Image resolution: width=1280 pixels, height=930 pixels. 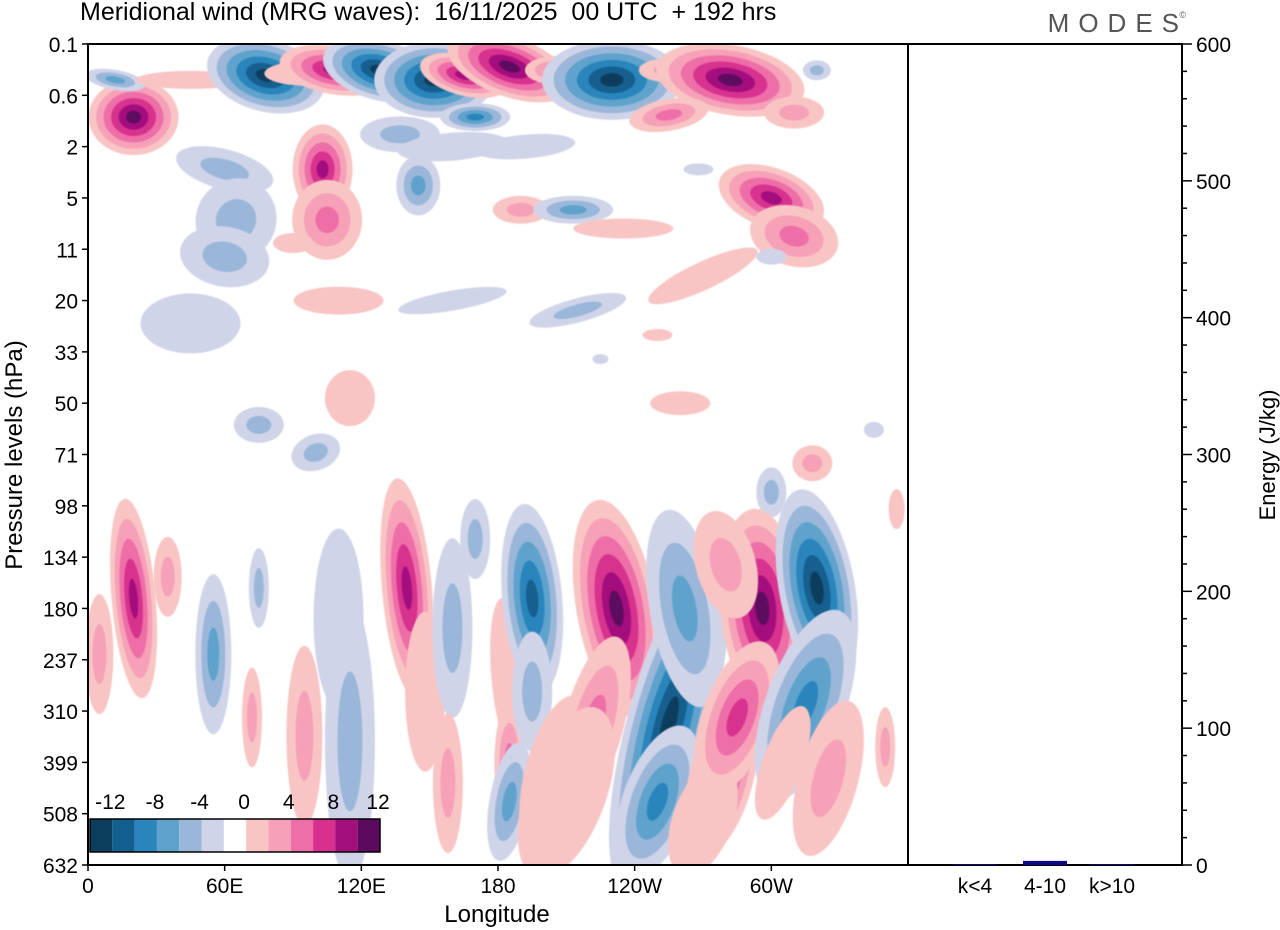 What do you see at coordinates (155, 802) in the screenshot?
I see `colorbar-label: -8` at bounding box center [155, 802].